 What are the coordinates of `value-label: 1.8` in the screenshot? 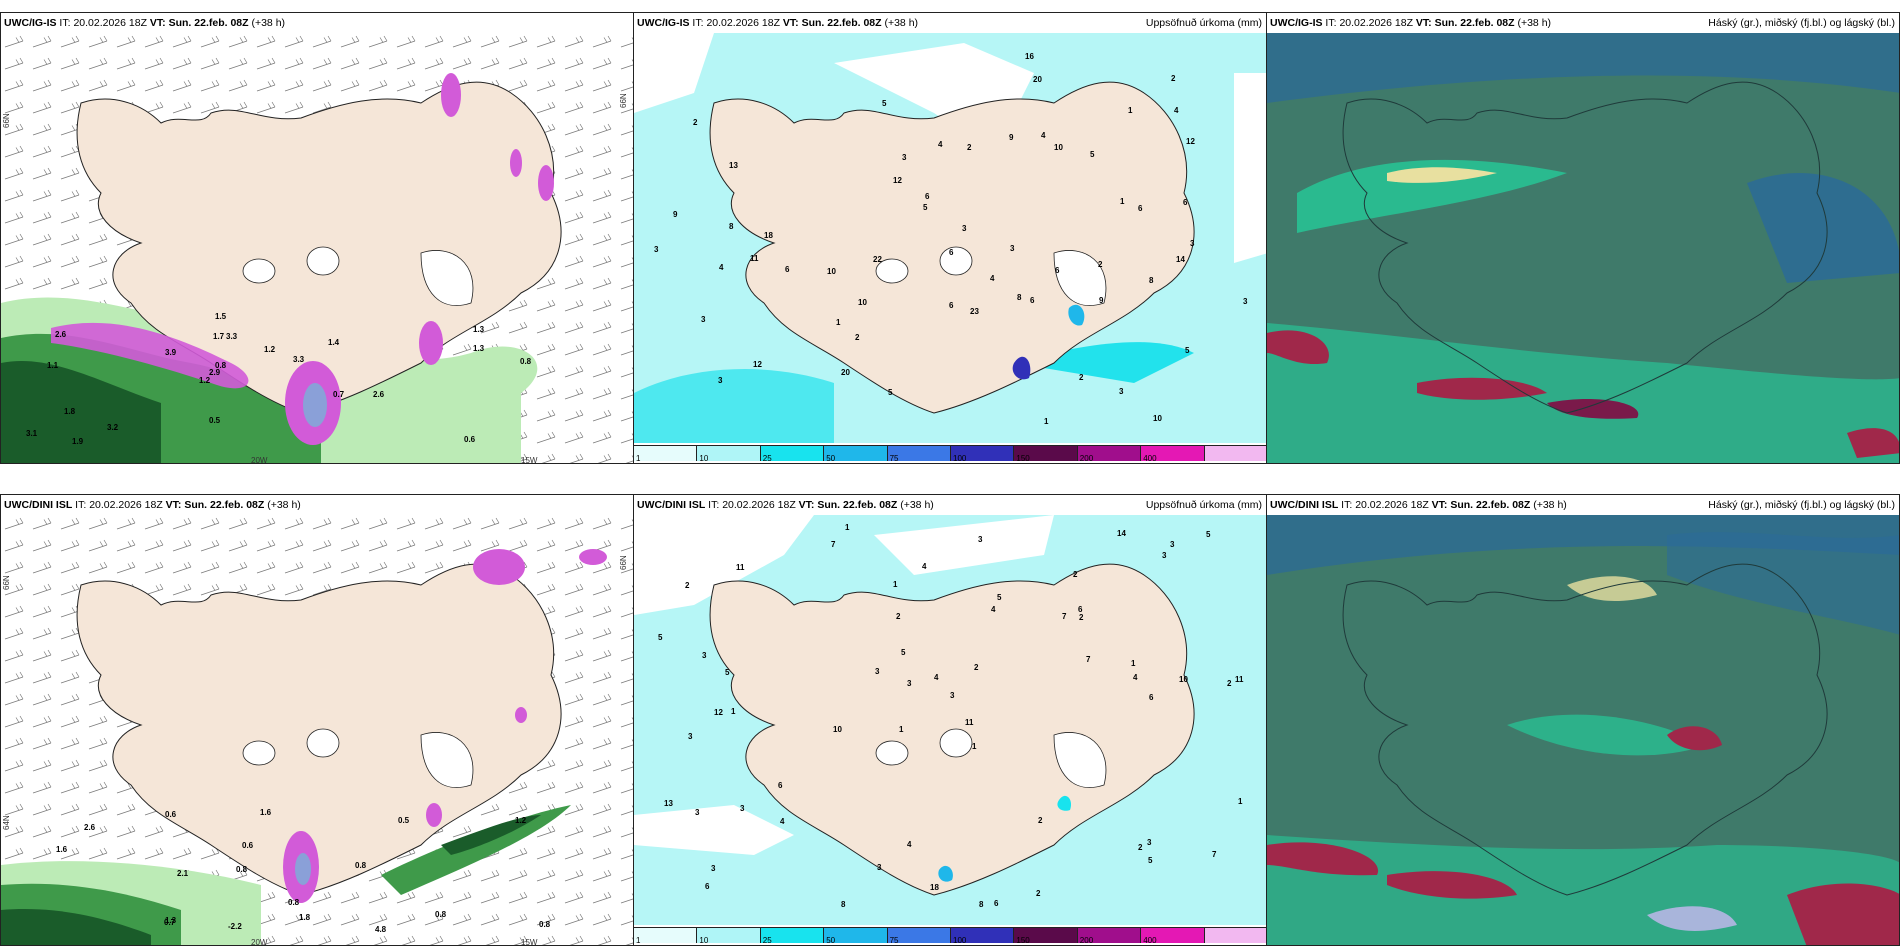 It's located at (70, 411).